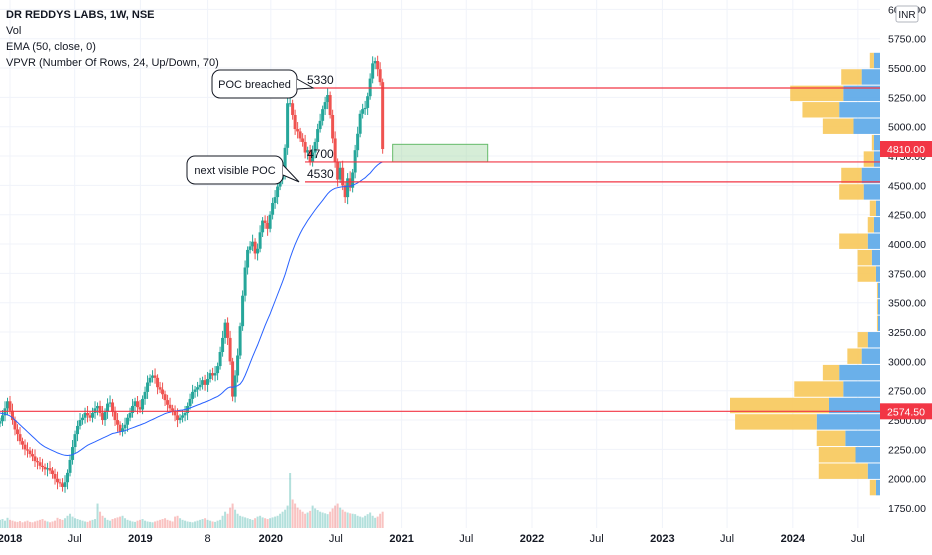 This screenshot has height=555, width=932. Describe the element at coordinates (906, 149) in the screenshot. I see `price-badge` at that location.